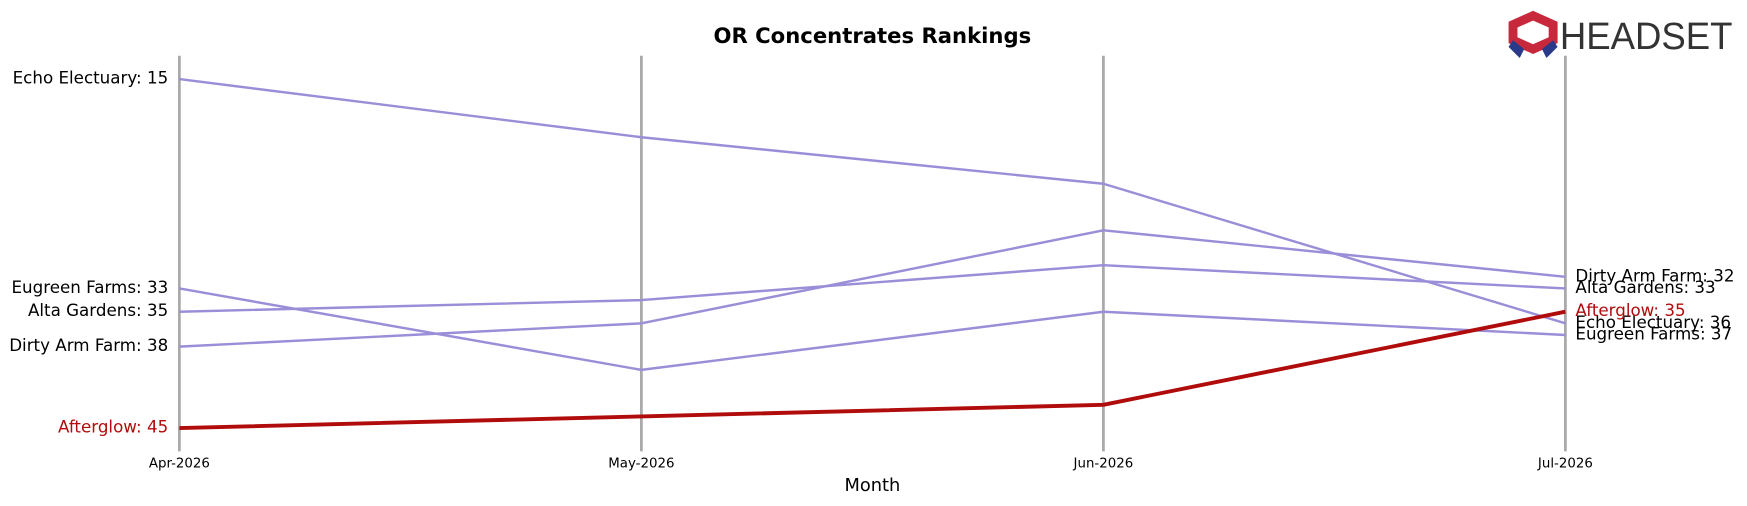  What do you see at coordinates (1565, 464) in the screenshot?
I see `x-tick-label: Jul-2026` at bounding box center [1565, 464].